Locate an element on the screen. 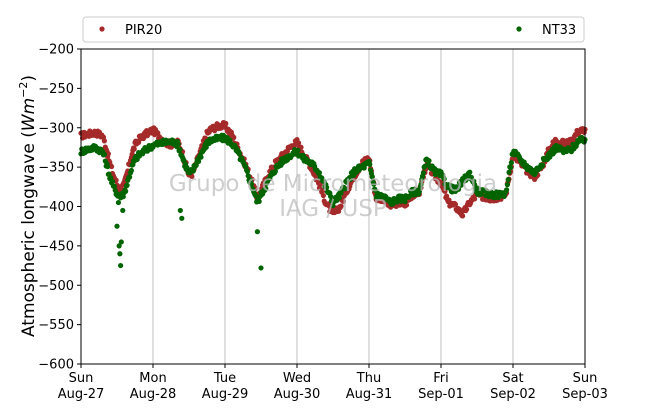 Image resolution: width=650 pixels, height=409 pixels. y-tick-label: −600 is located at coordinates (56, 365).